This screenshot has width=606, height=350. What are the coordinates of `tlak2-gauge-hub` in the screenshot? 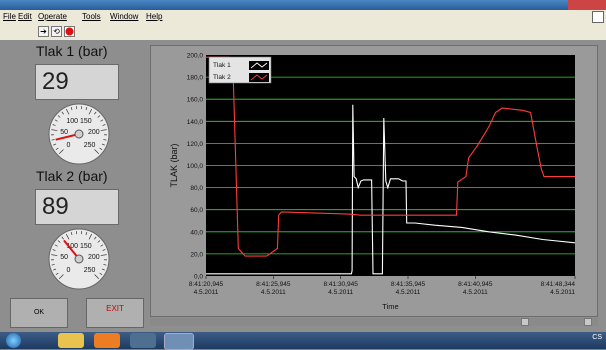 It's located at (79, 259).